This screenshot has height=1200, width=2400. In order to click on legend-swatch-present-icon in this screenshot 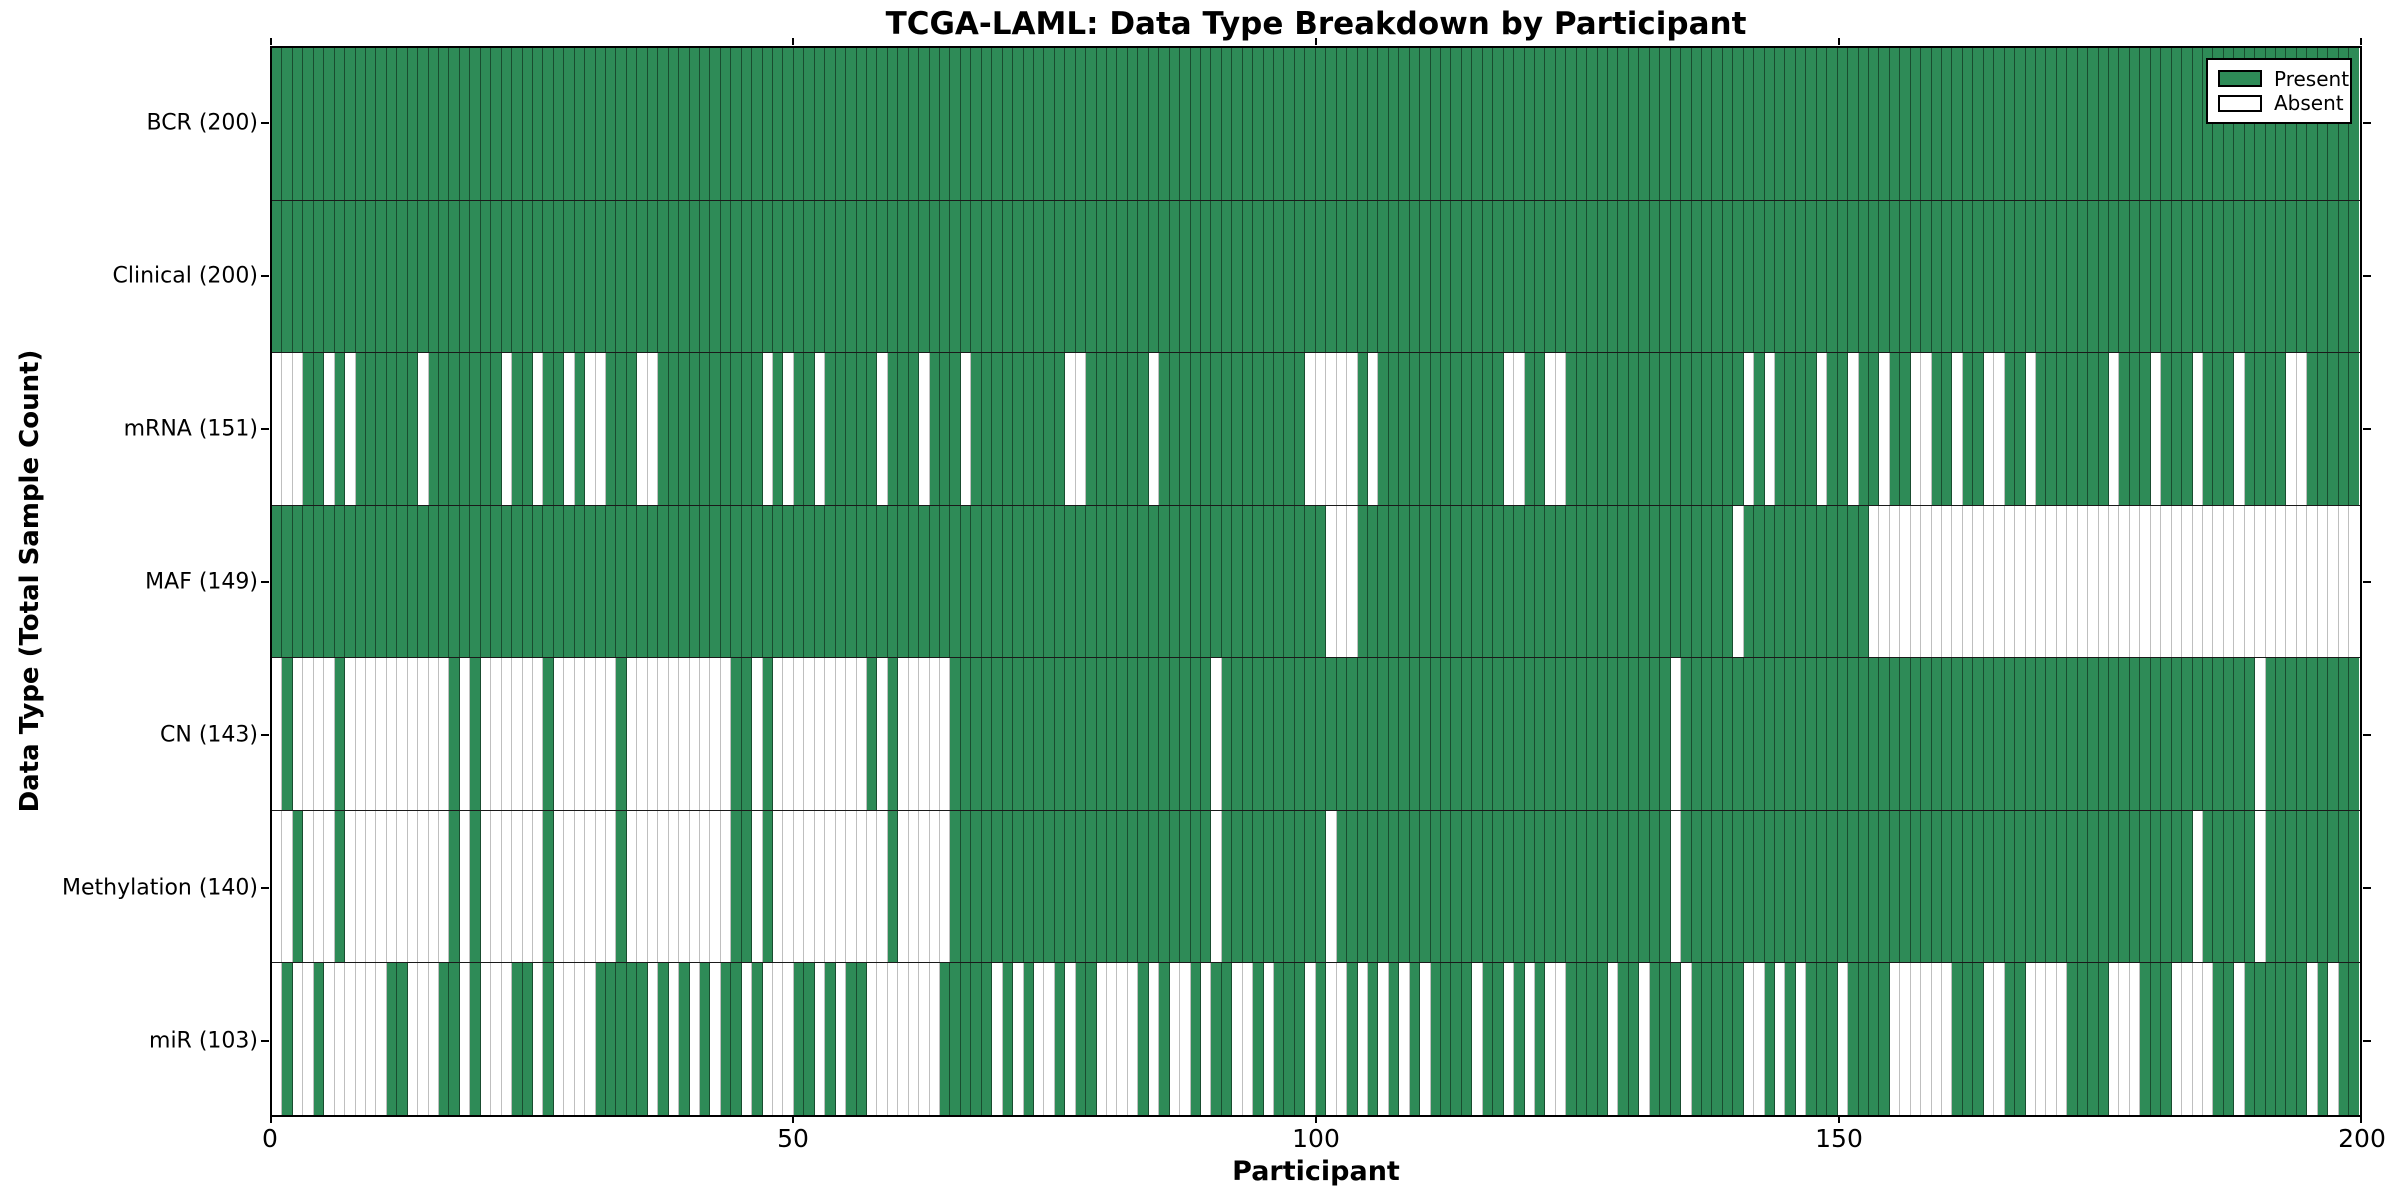, I will do `click(2240, 79)`.